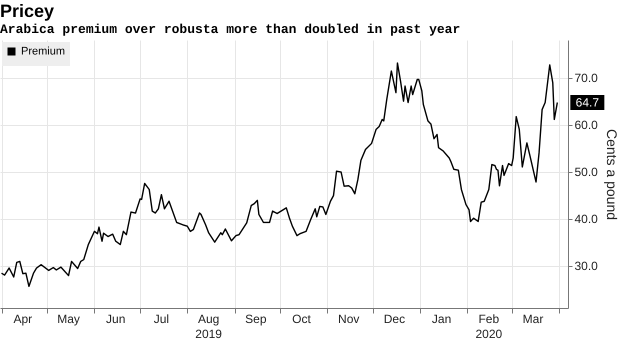 The image size is (620, 348). I want to click on x-tick-label: May, so click(68, 319).